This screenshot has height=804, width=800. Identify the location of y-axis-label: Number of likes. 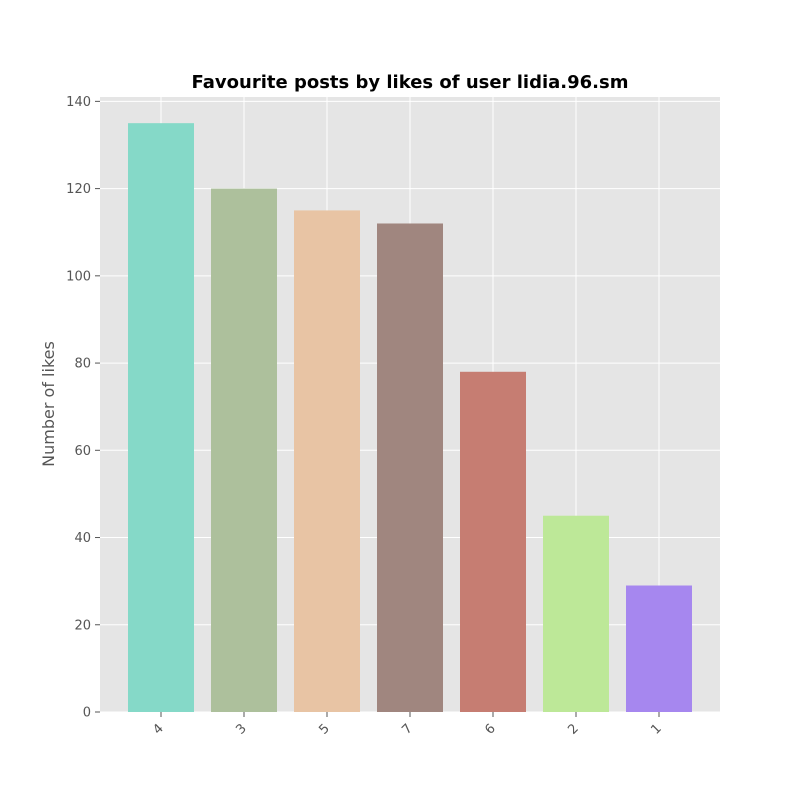
(48, 404).